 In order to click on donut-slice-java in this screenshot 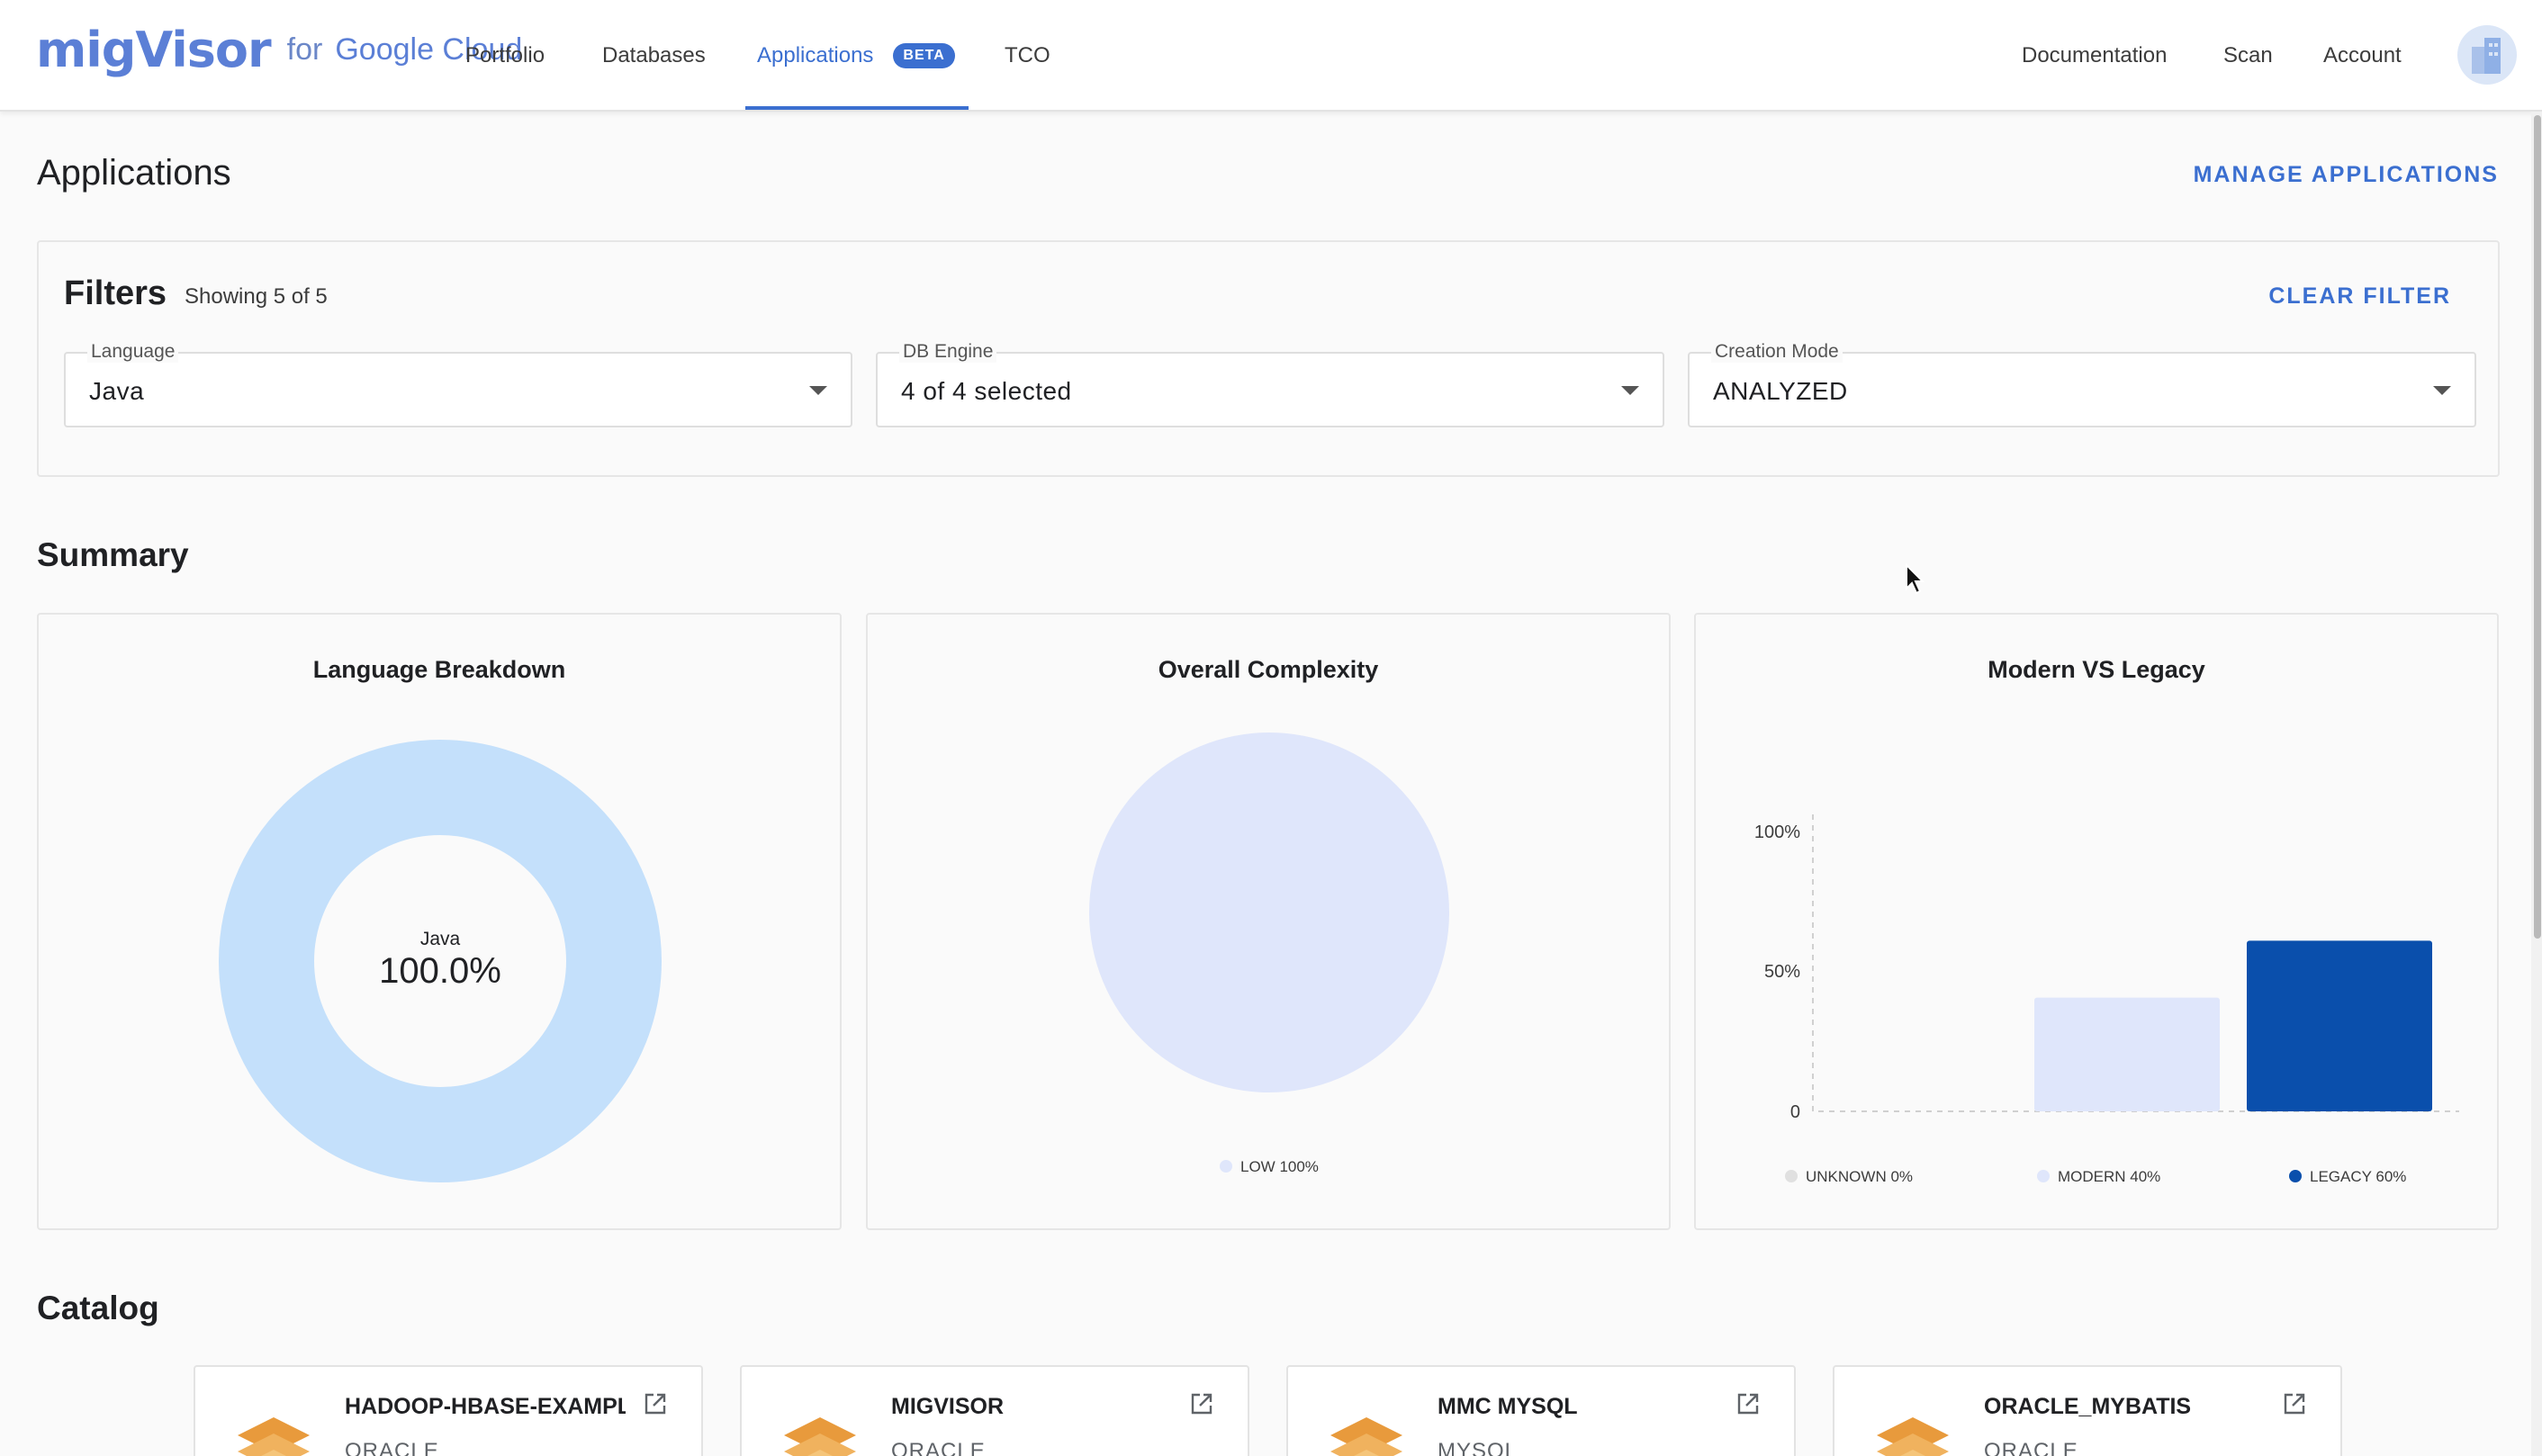, I will do `click(440, 961)`.